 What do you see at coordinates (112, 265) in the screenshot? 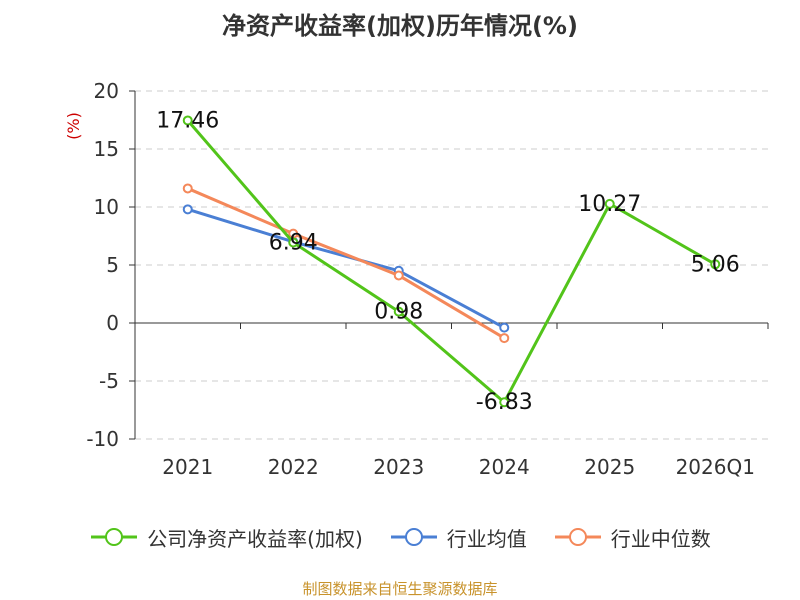
I see `y-tick-label: 5` at bounding box center [112, 265].